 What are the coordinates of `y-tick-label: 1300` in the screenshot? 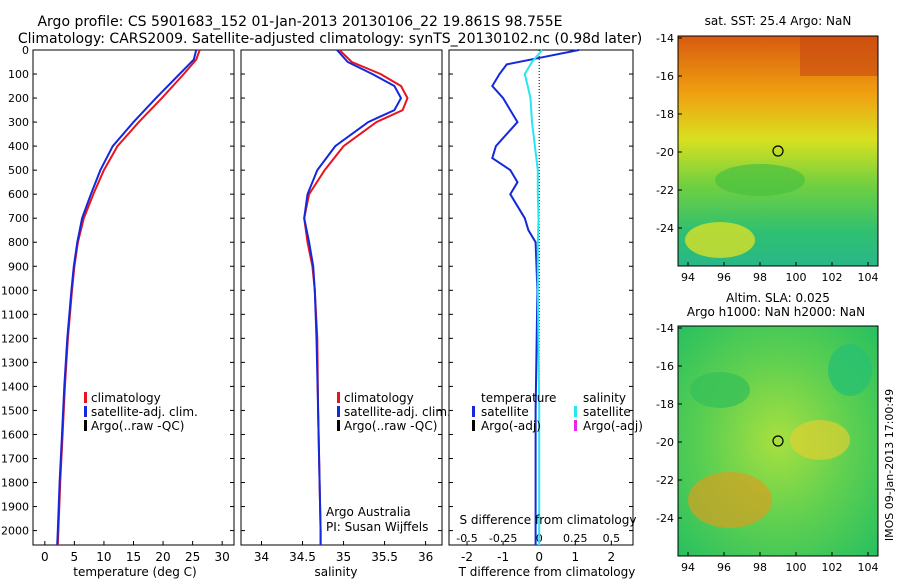 It's located at (15, 362).